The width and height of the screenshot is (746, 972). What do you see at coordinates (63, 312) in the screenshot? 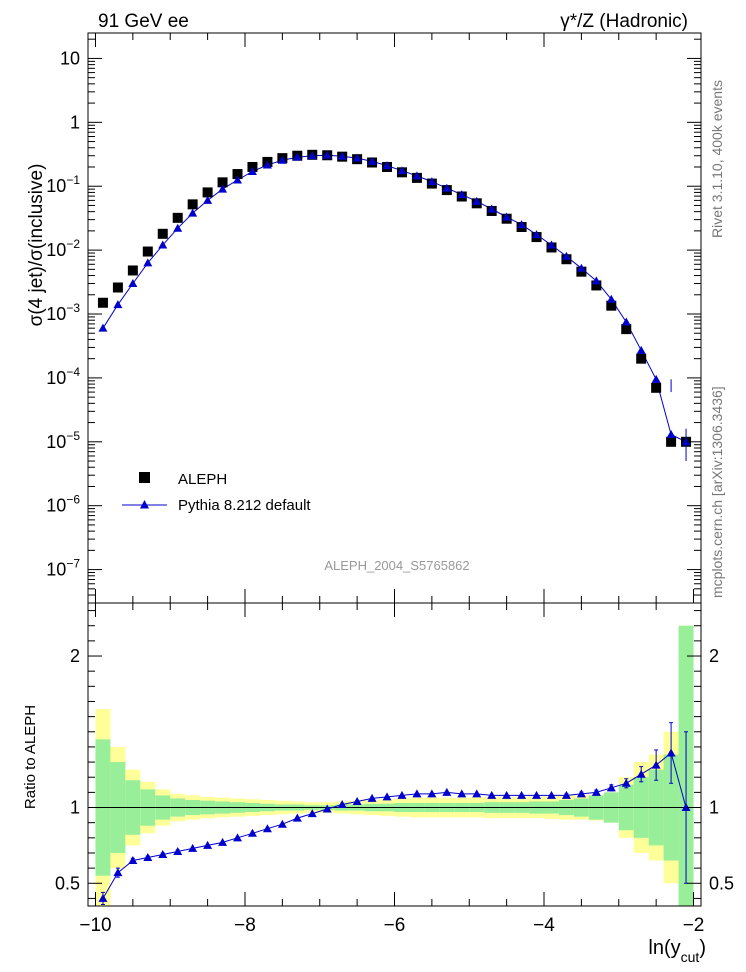
I see `y-tick-label: 10⁻³` at bounding box center [63, 312].